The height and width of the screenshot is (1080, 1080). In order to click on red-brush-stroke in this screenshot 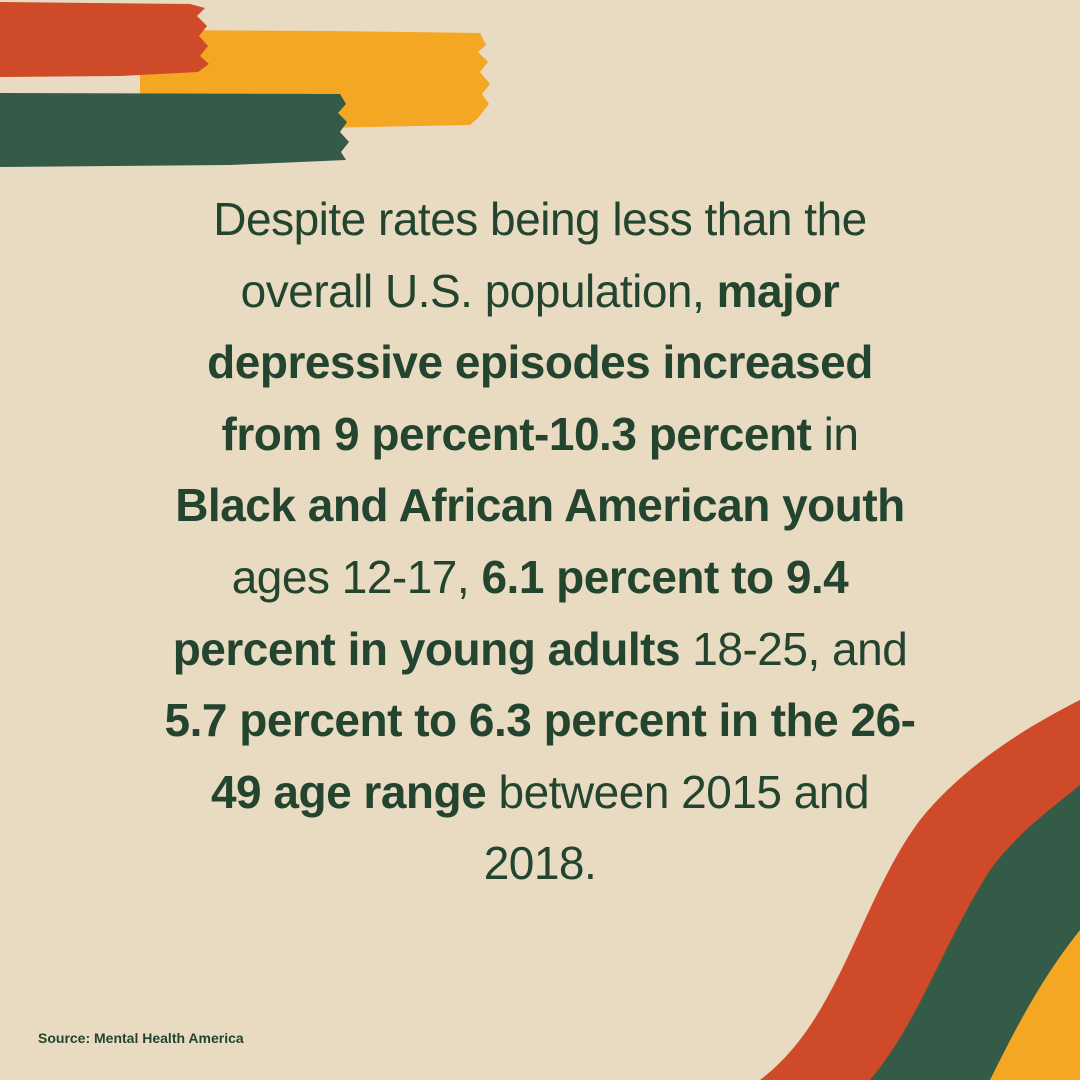, I will do `click(104, 39)`.